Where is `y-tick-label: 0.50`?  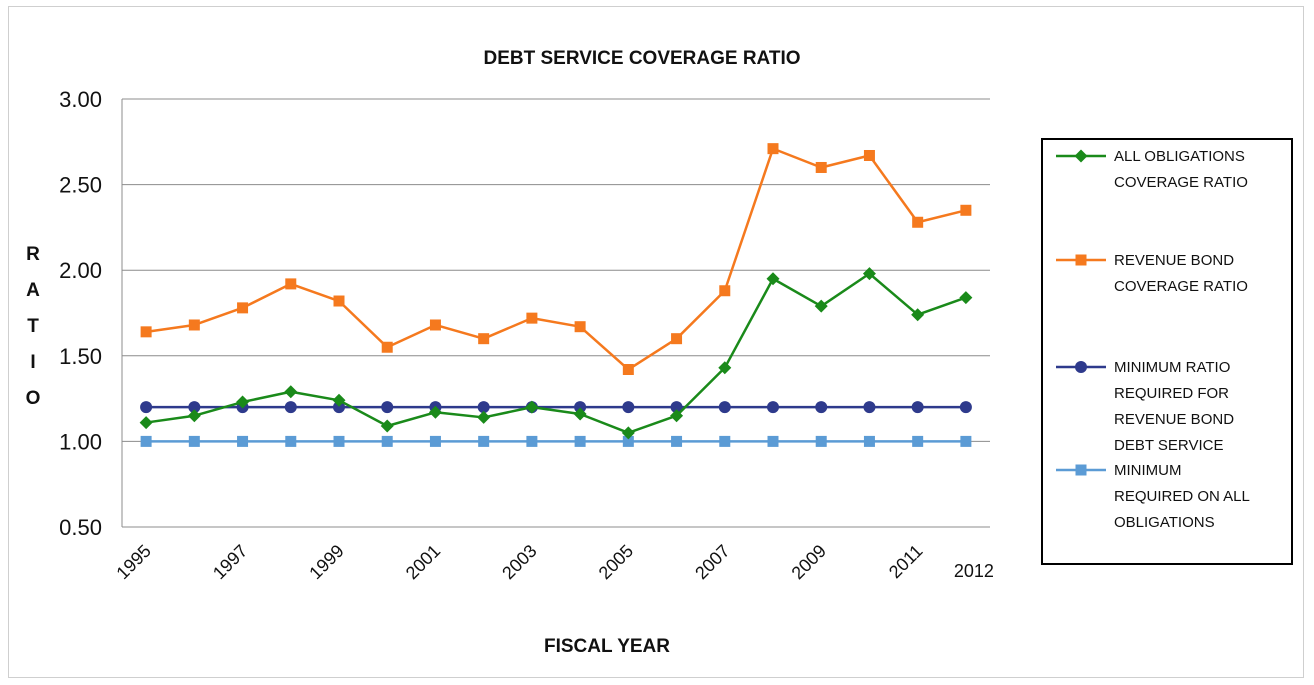
y-tick-label: 0.50 is located at coordinates (80, 527).